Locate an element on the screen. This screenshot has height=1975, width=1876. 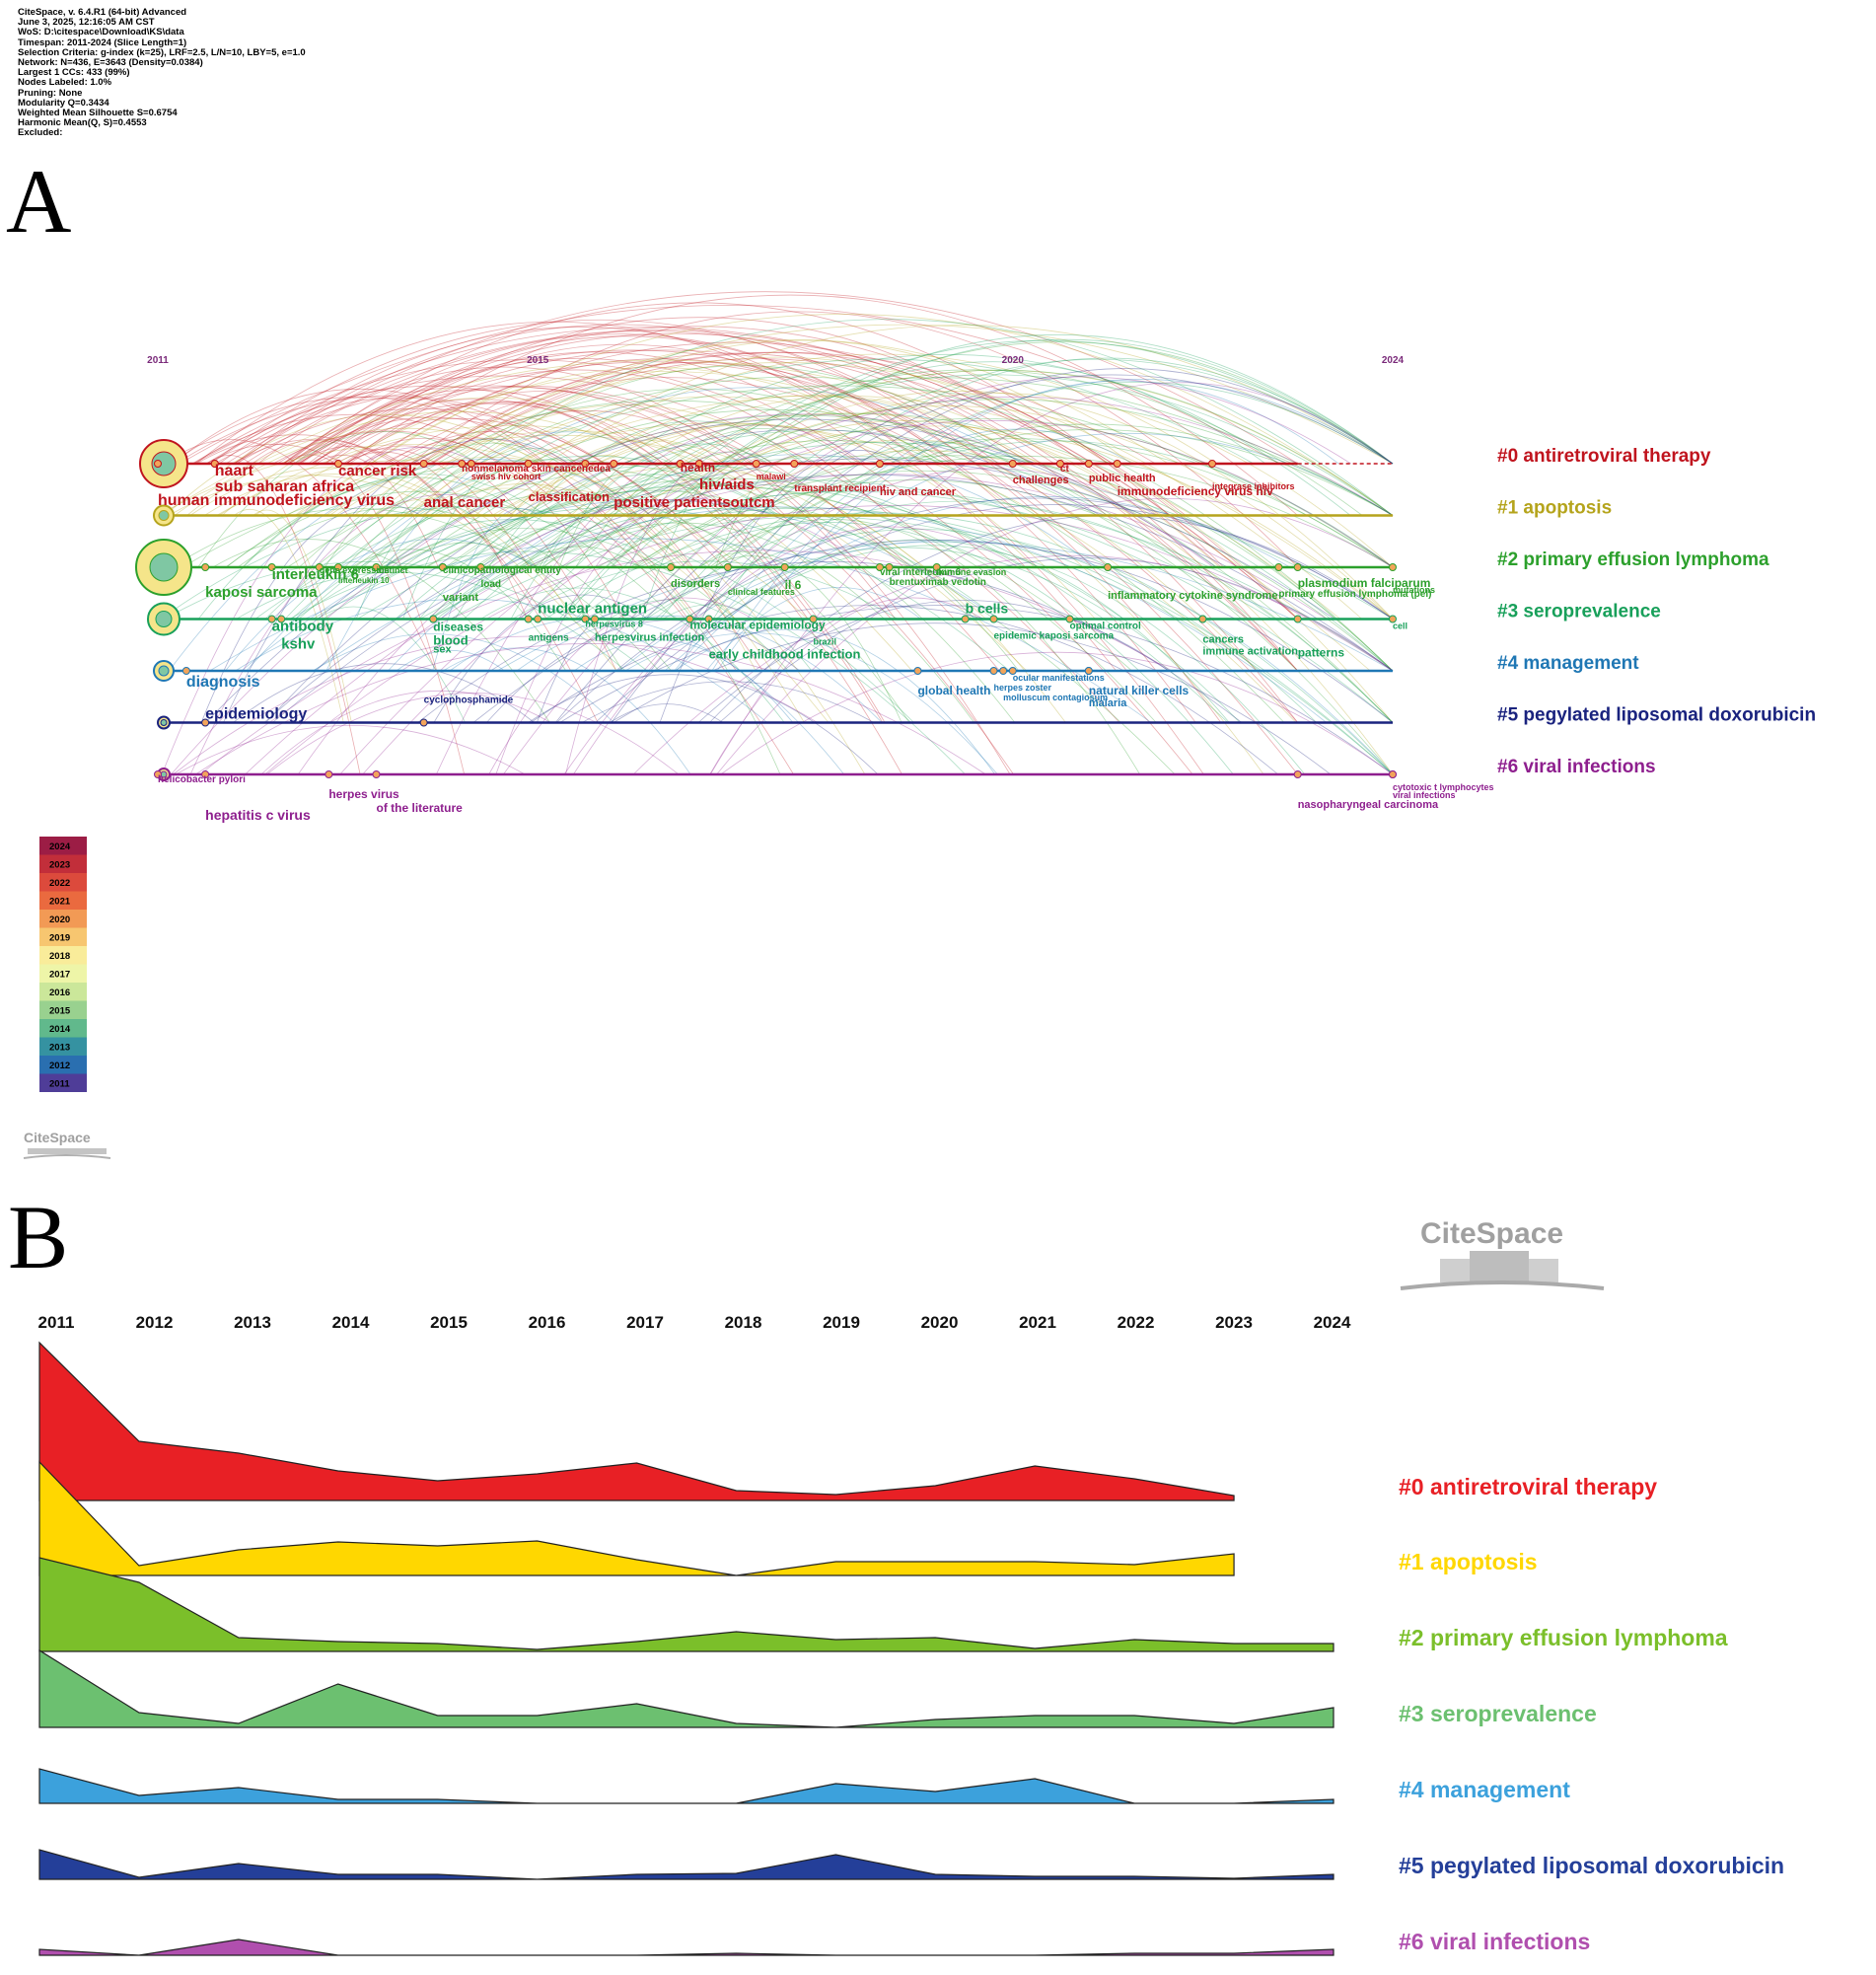
meta-line: Excluded: is located at coordinates (40, 133).